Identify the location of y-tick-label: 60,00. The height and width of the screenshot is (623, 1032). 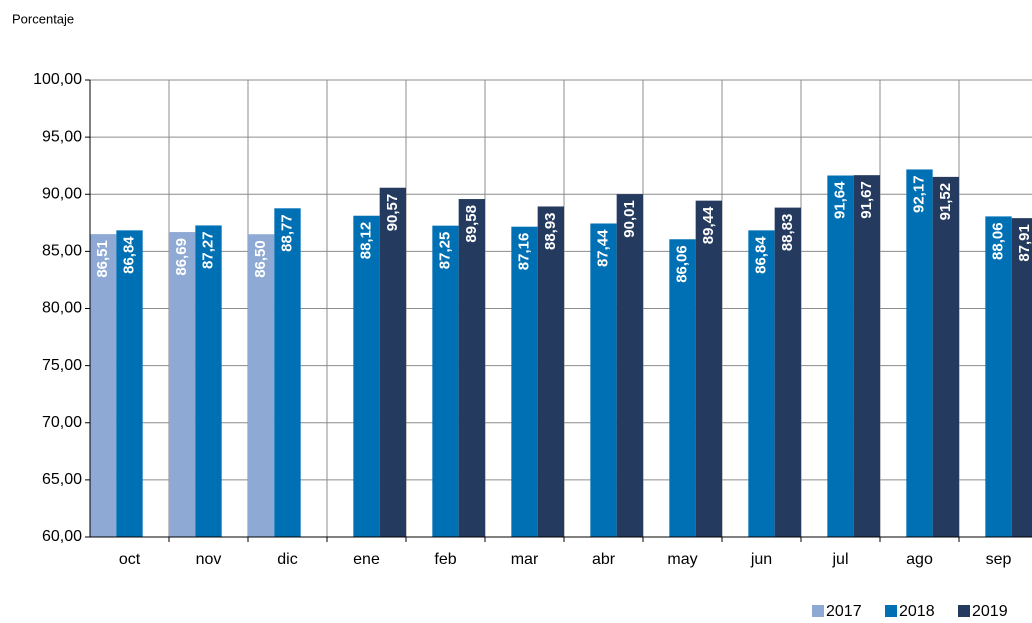
(62, 536).